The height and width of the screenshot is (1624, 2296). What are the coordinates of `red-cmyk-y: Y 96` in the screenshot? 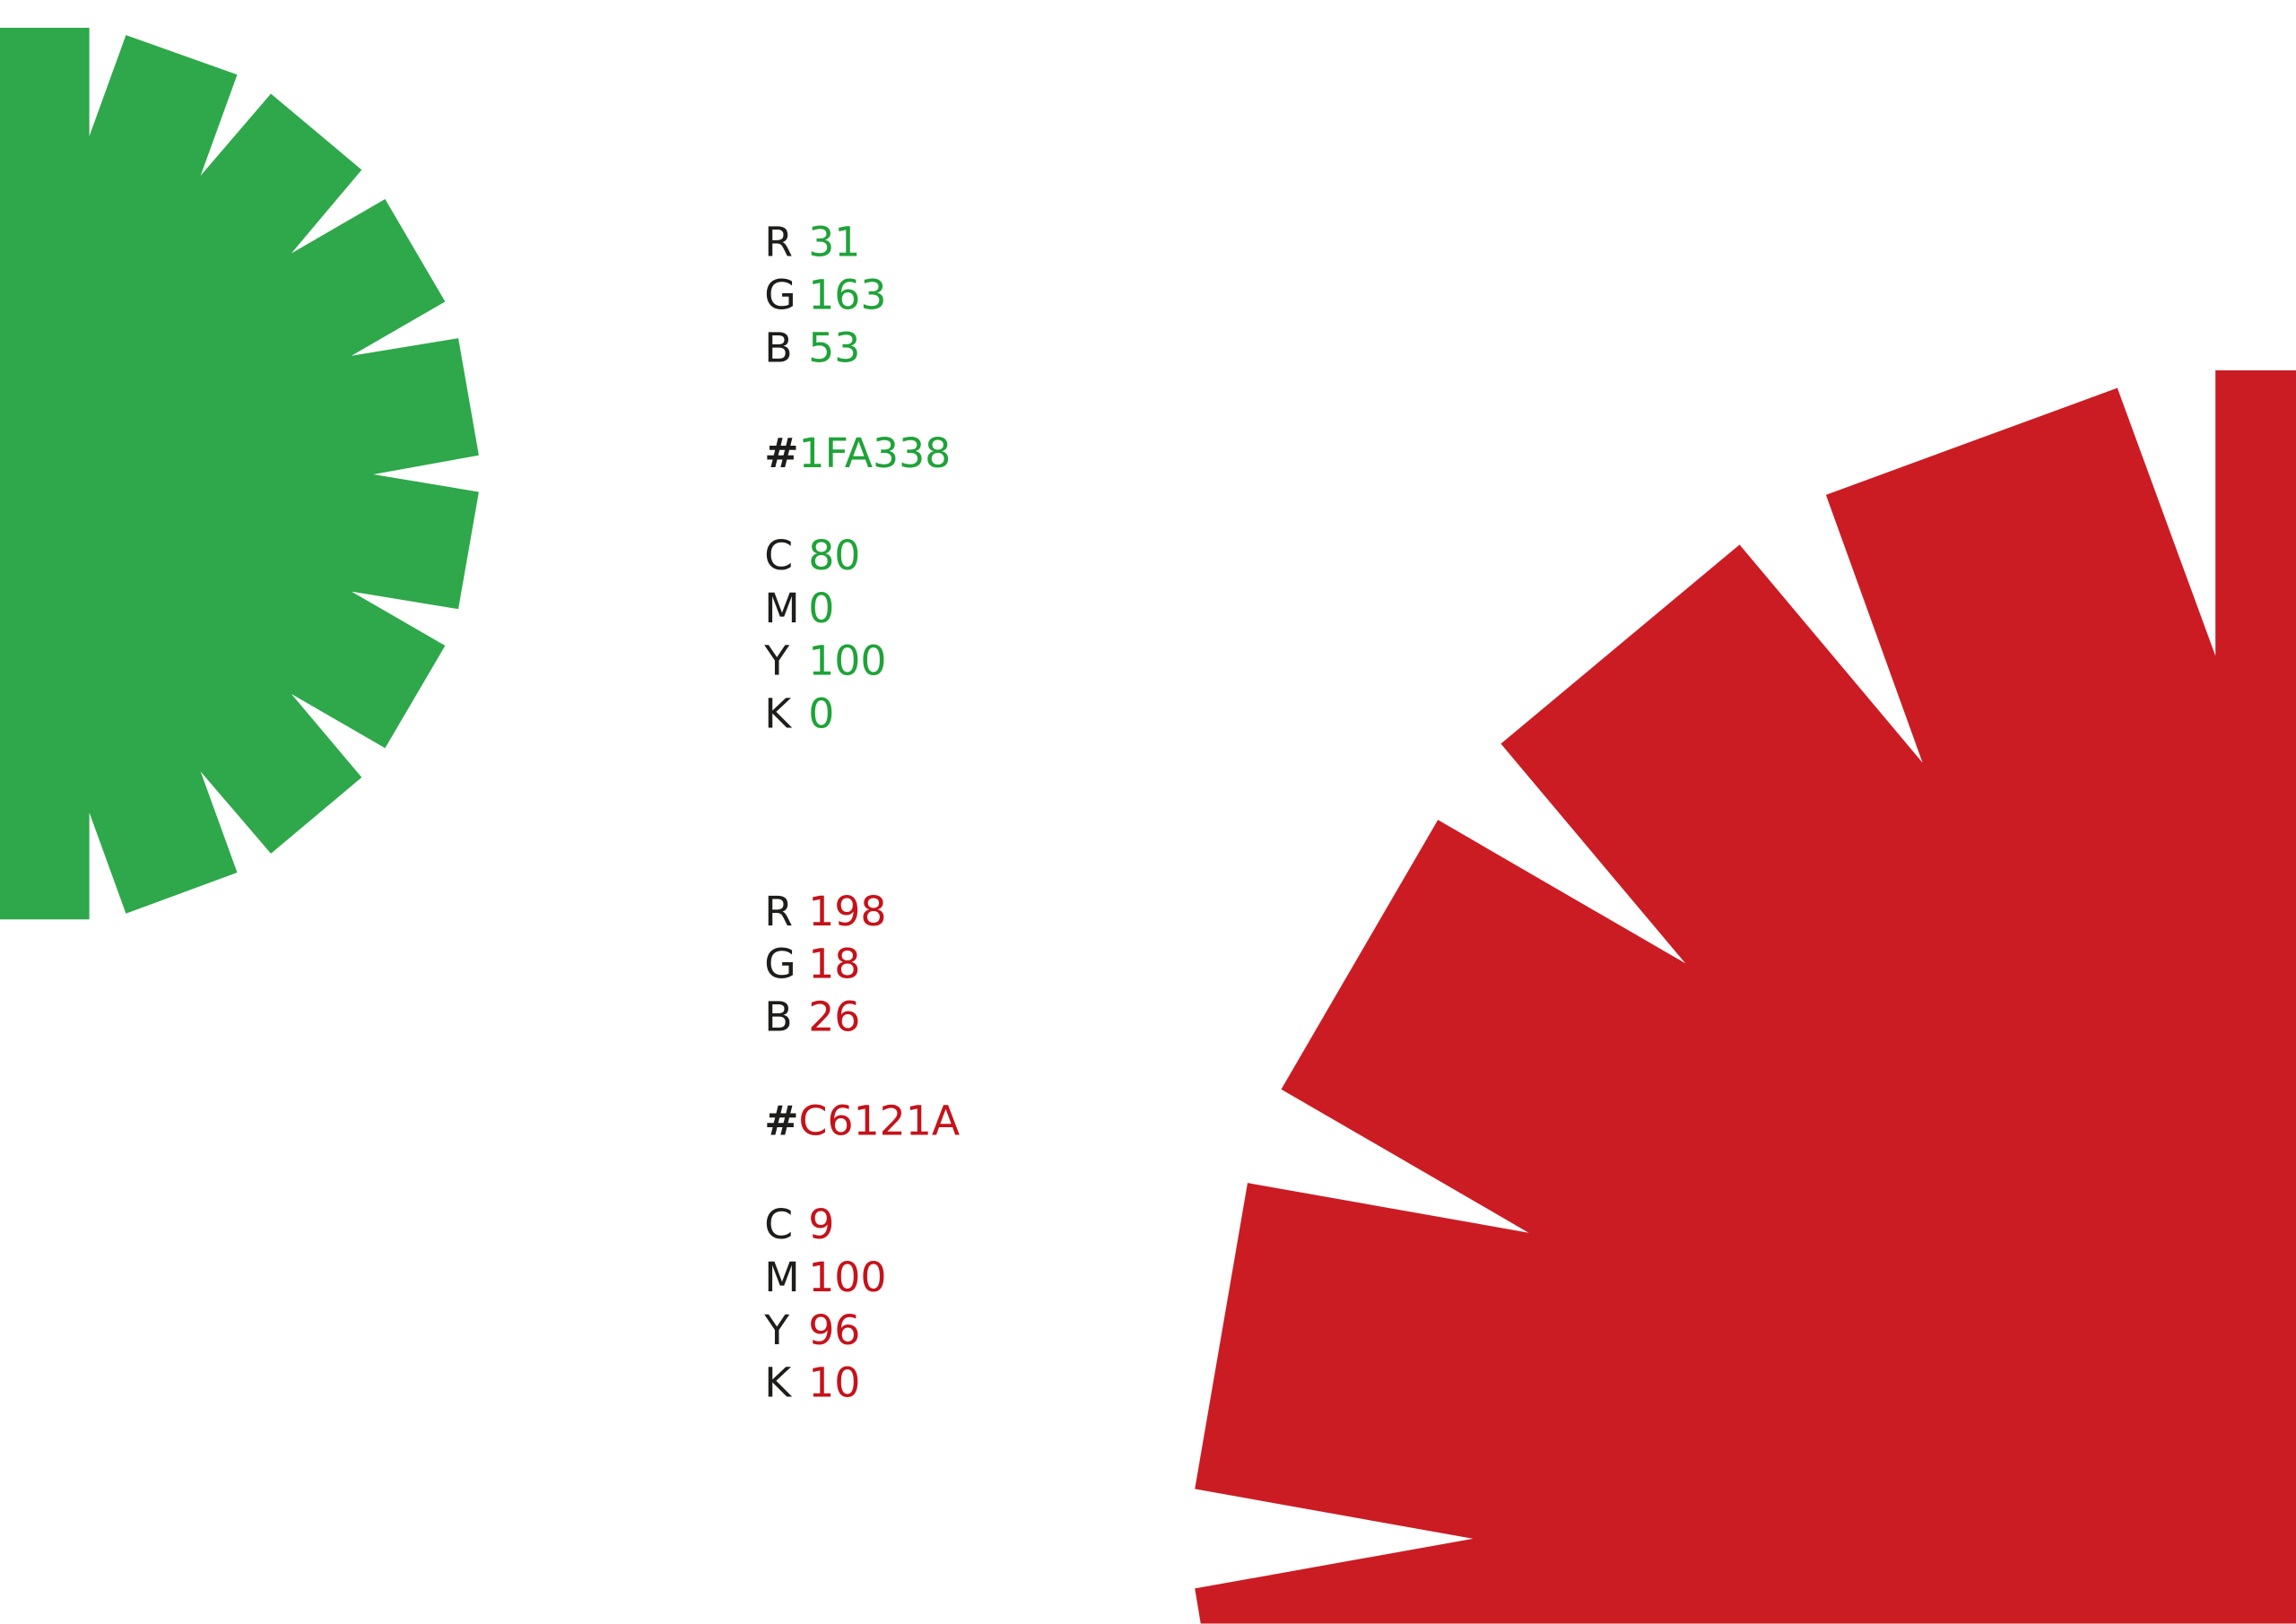 It's located at (812, 1331).